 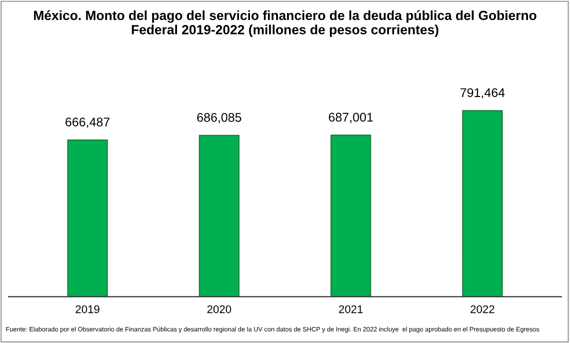 I want to click on data-label: 687,001, so click(x=350, y=118).